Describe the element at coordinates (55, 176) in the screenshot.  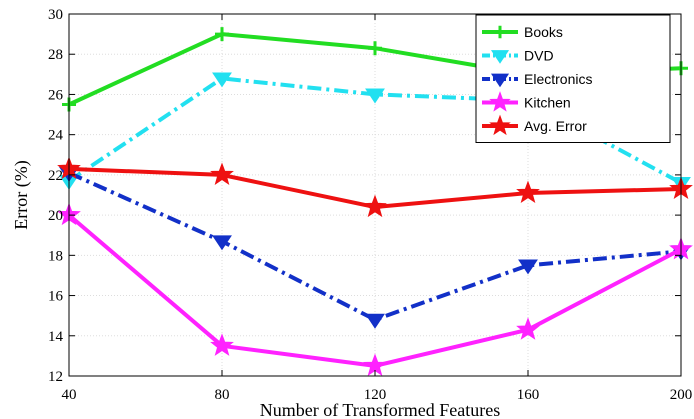
I see `y-tick-label: 22` at that location.